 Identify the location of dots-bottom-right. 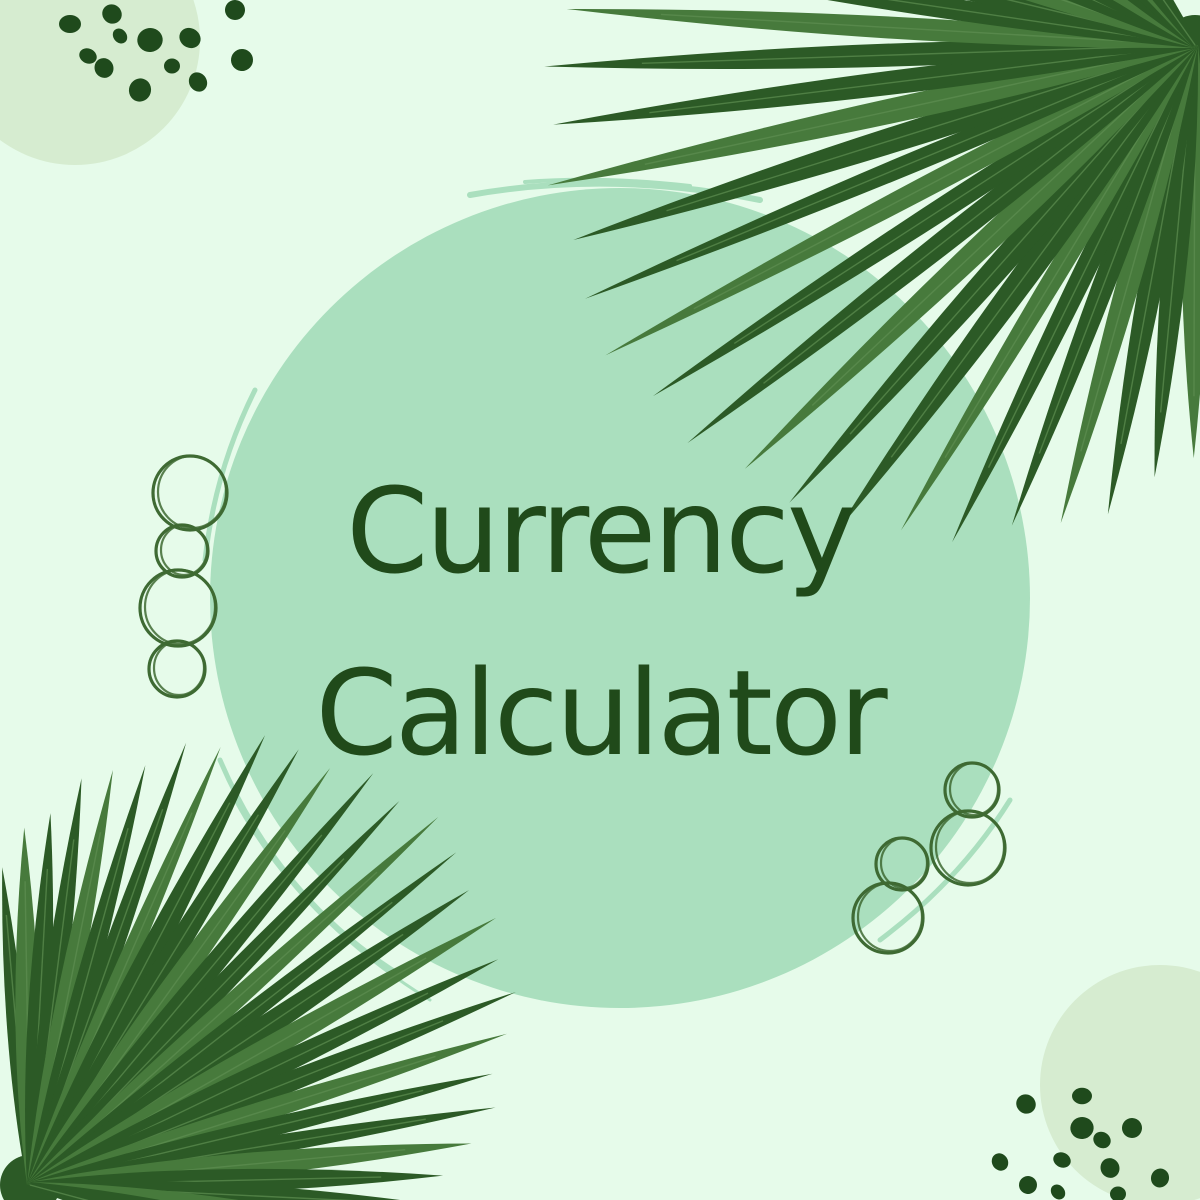
(1080, 1143).